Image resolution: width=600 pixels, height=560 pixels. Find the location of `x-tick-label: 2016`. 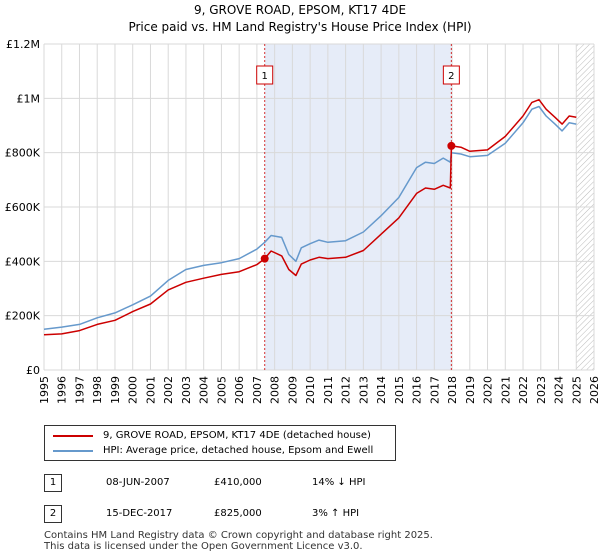

x-tick-label: 2016 is located at coordinates (417, 390).